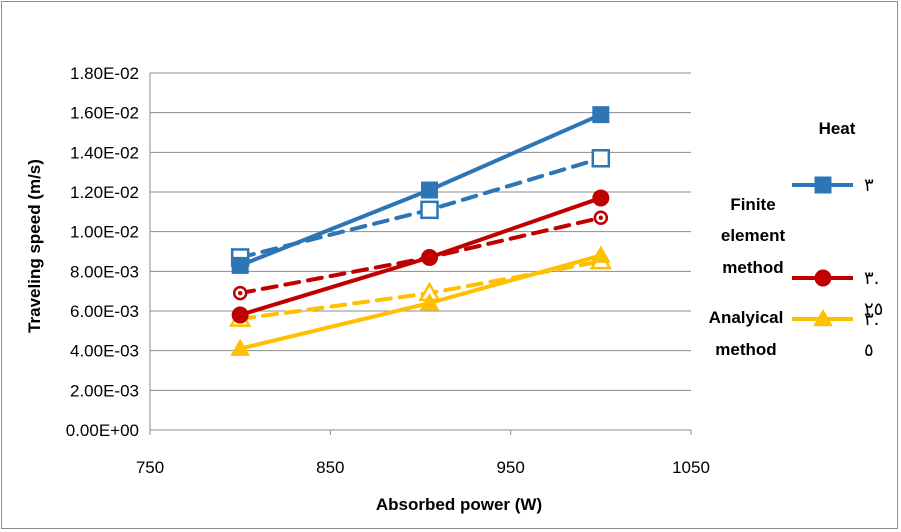  Describe the element at coordinates (835, 334) in the screenshot. I see `legend-item-2: ٣.٥` at that location.